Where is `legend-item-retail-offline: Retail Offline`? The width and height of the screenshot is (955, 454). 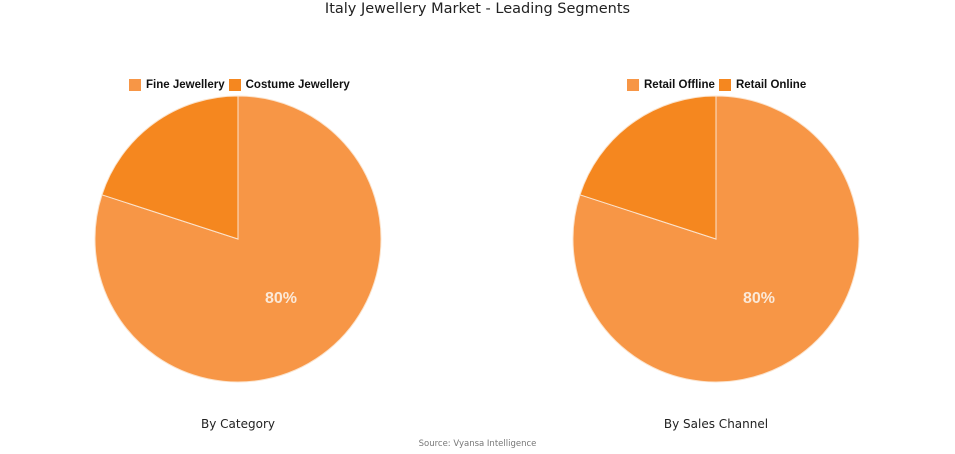
legend-item-retail-offline: Retail Offline is located at coordinates (671, 85).